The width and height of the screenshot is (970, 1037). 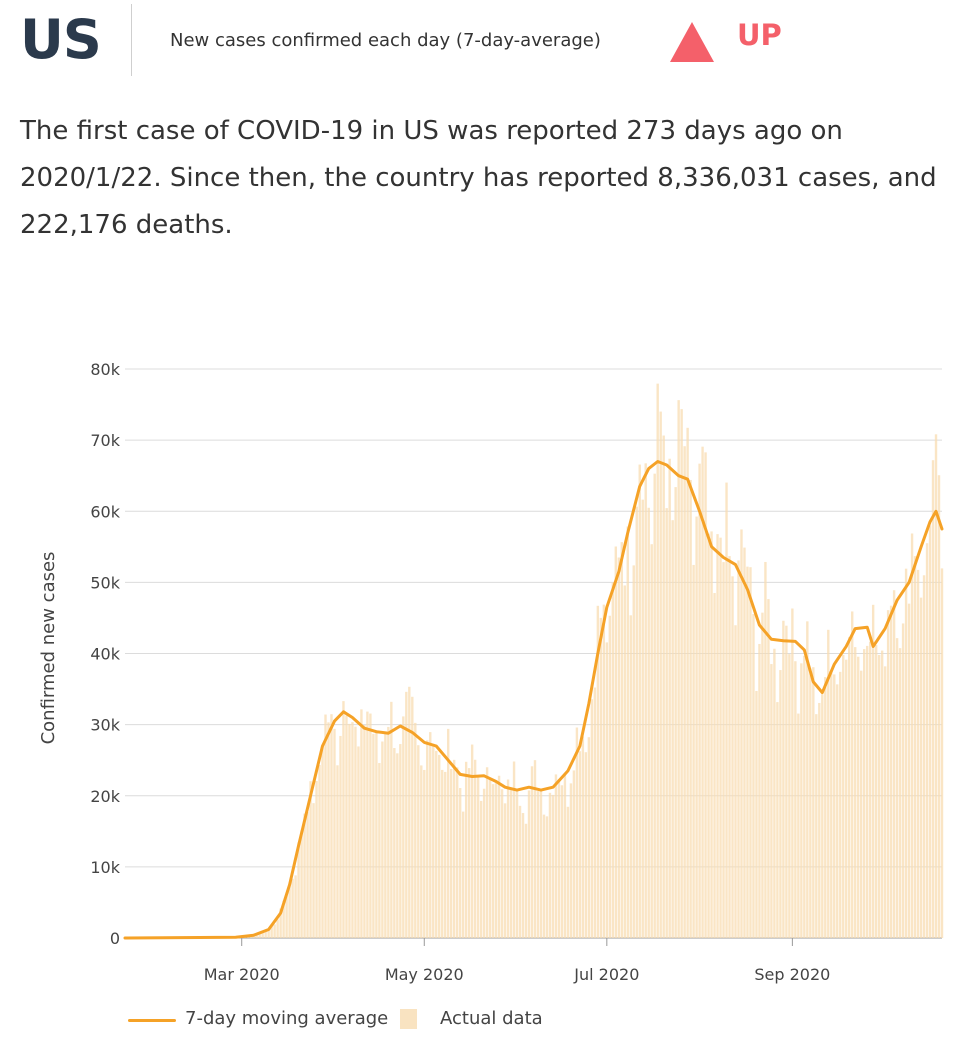 I want to click on x-tick-label: Mar 2020, so click(x=242, y=974).